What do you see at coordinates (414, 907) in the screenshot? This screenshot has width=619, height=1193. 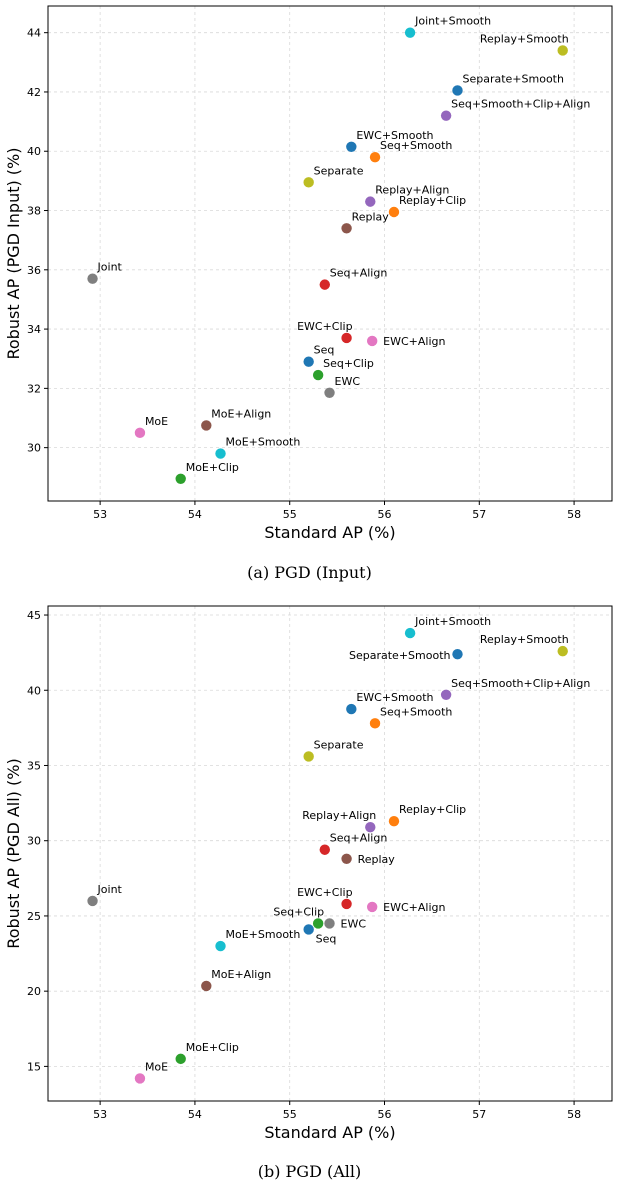 I see `point-label-ewc-align: EWC+Align` at bounding box center [414, 907].